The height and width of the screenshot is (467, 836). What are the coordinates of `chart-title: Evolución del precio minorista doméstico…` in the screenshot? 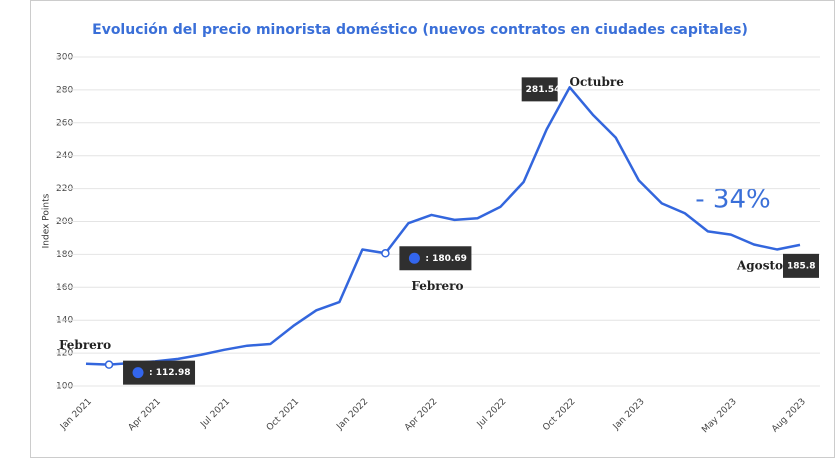 It's located at (420, 30).